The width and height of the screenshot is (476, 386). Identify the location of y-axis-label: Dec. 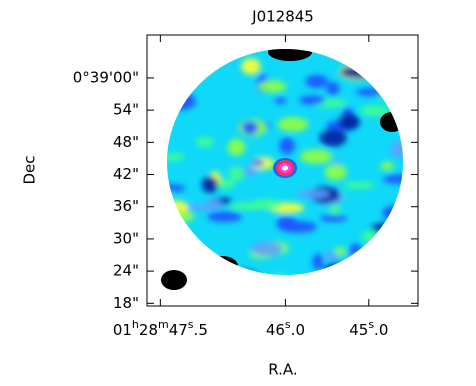
(30, 169).